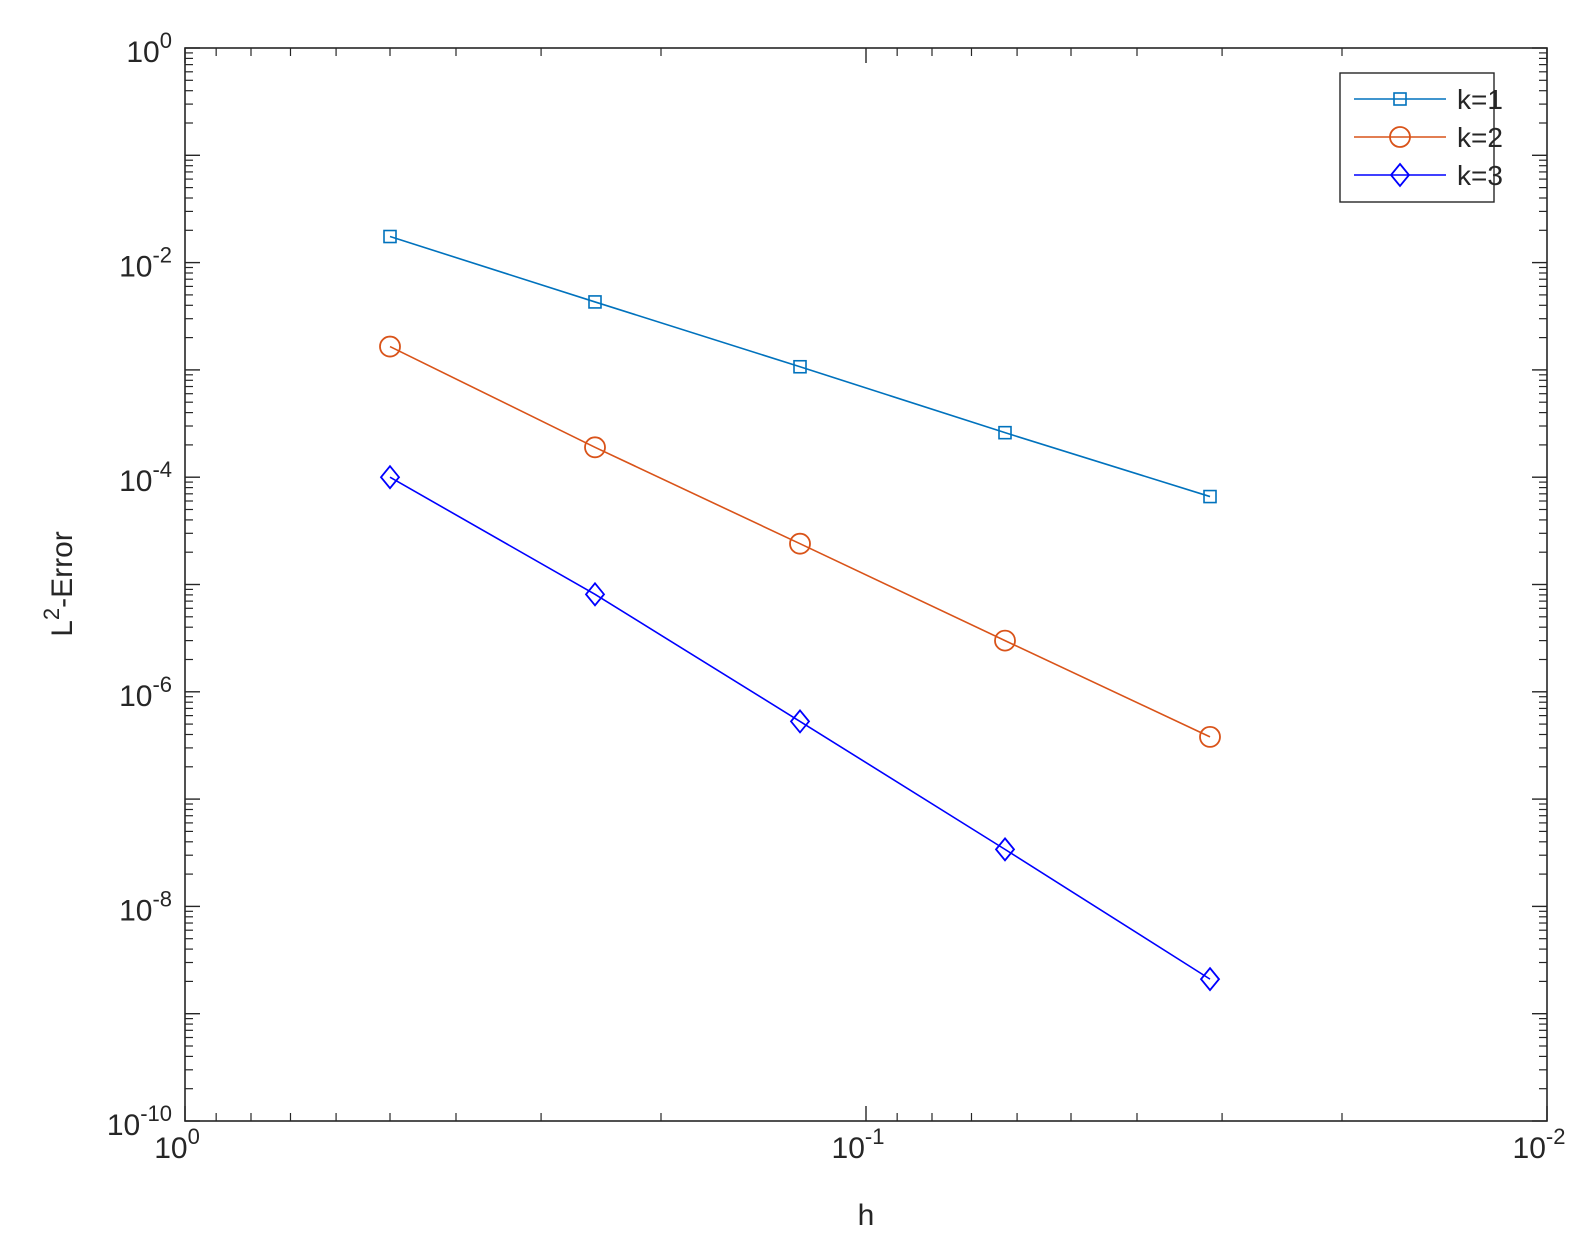 The height and width of the screenshot is (1240, 1590). What do you see at coordinates (62, 628) in the screenshot?
I see `y-axis-label-base: L` at bounding box center [62, 628].